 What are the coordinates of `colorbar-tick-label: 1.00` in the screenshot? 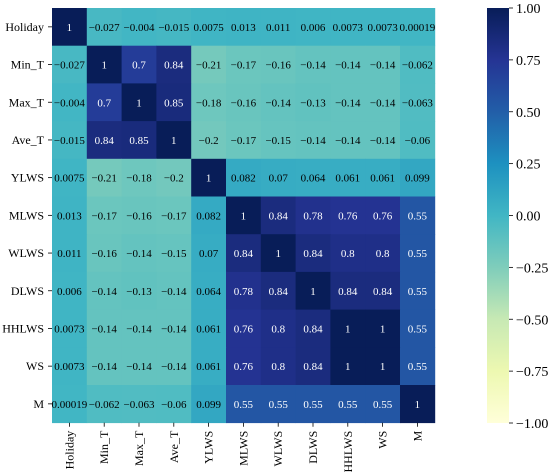 It's located at (528, 9).